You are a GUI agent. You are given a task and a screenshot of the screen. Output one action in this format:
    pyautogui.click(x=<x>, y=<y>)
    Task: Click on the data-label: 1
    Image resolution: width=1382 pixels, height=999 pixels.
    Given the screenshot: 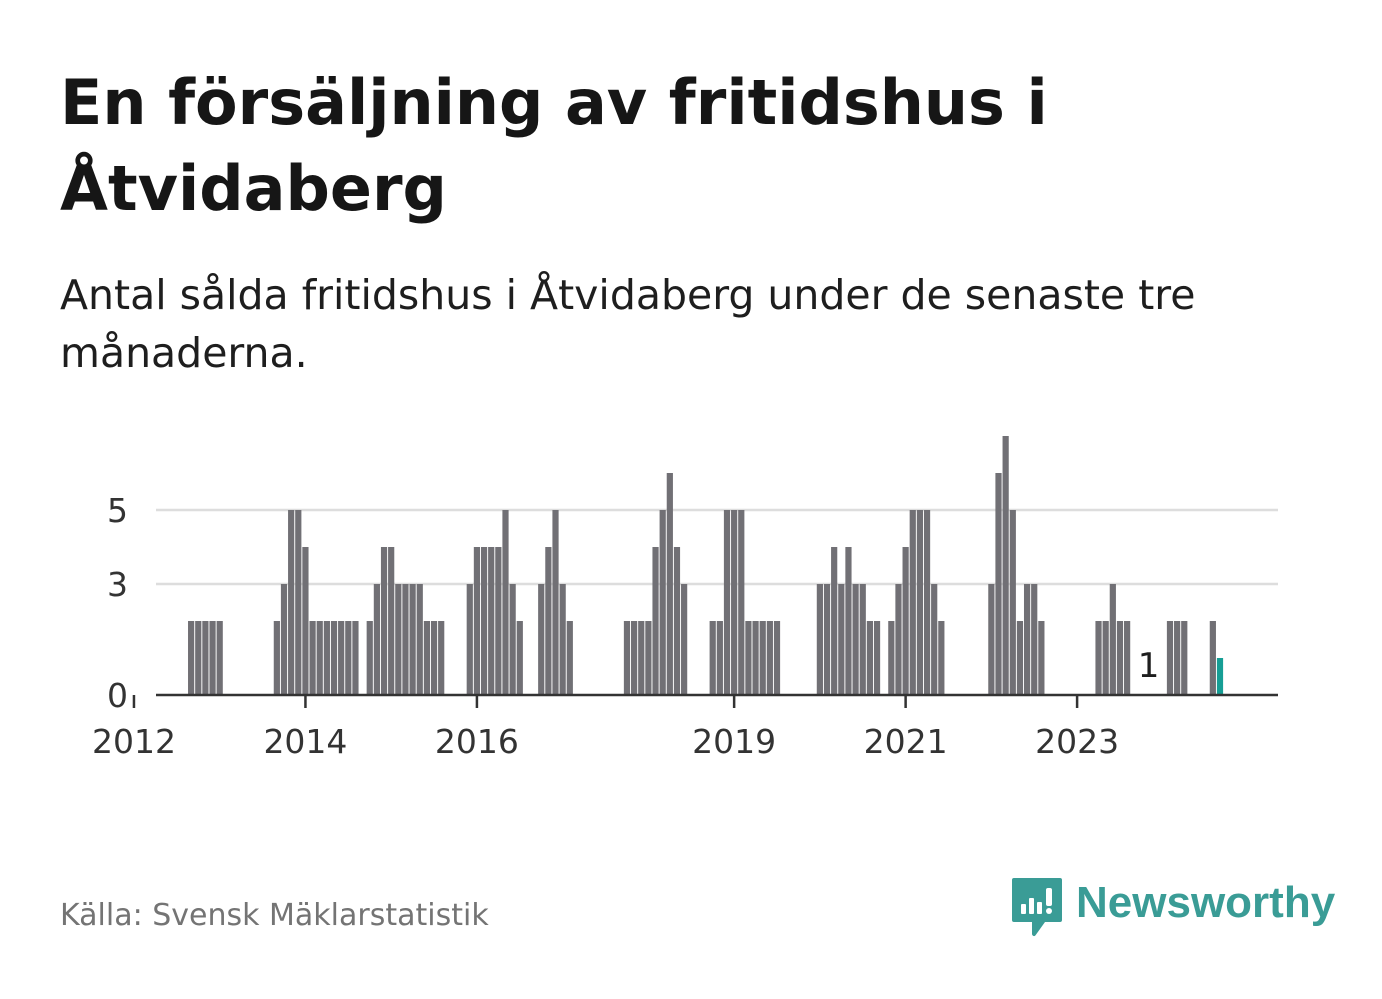 What is the action you would take?
    pyautogui.click(x=1149, y=666)
    